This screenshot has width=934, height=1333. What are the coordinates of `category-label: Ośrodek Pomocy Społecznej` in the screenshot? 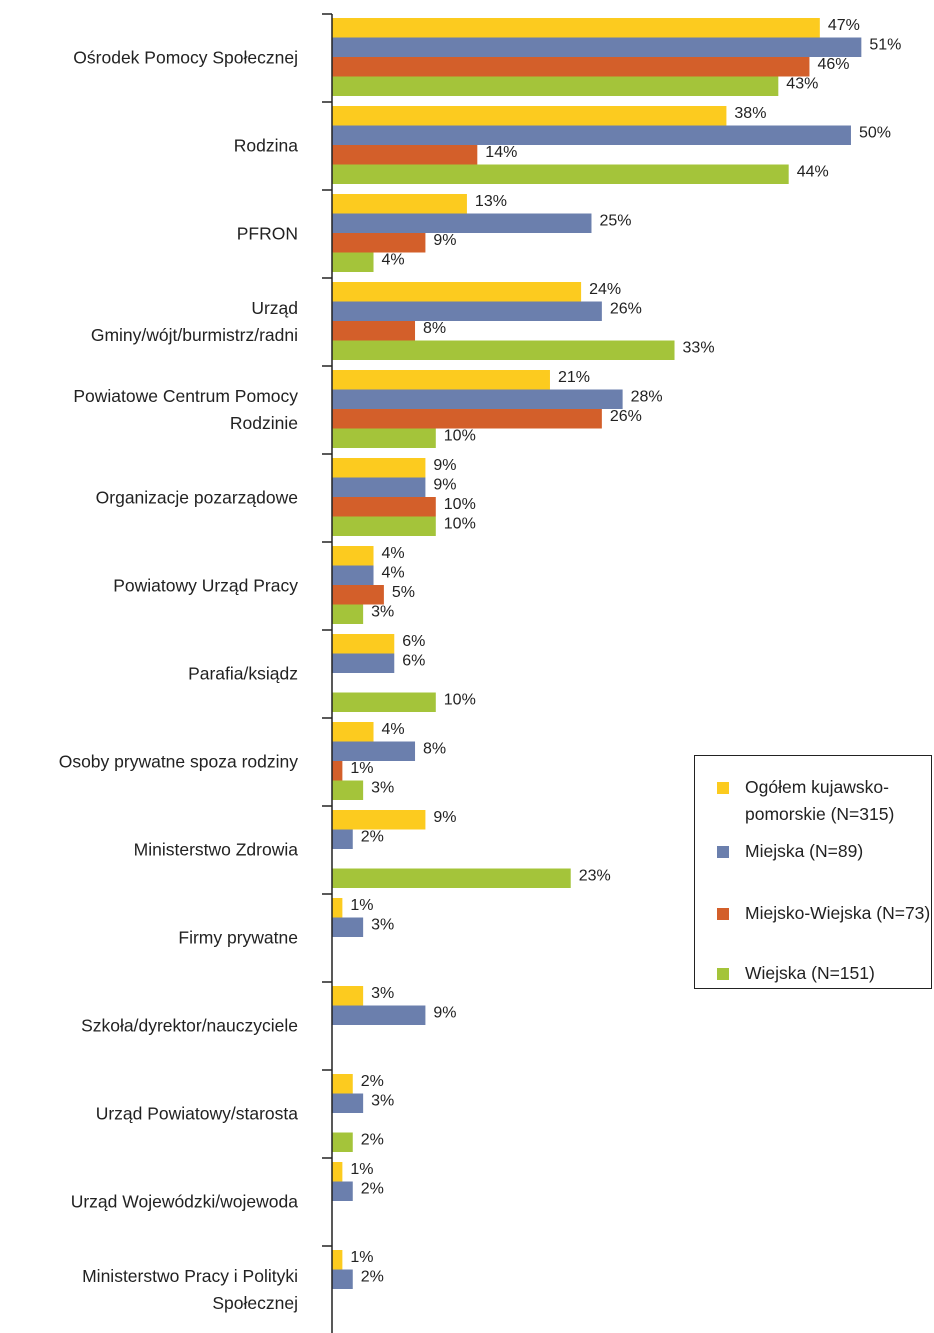 It's located at (185, 57).